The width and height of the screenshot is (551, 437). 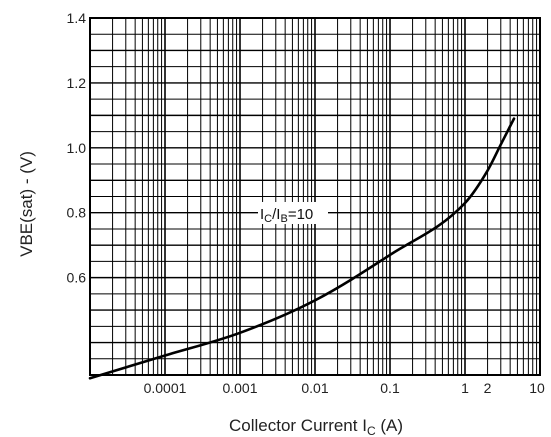 I want to click on y-tick-labels: 0.6 0.8 1.0 1.2 1.4, so click(x=77, y=148).